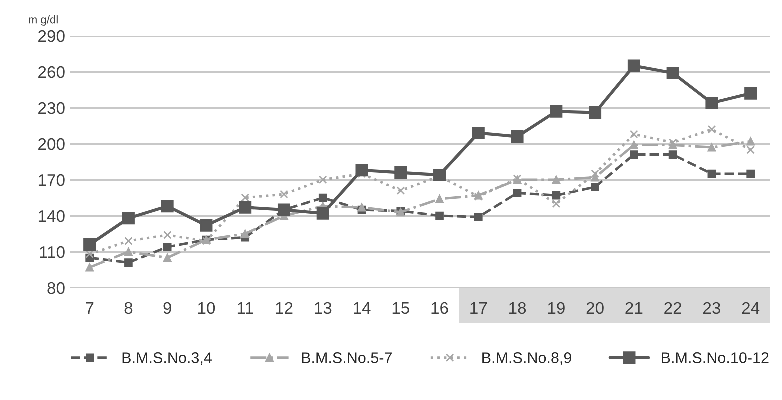 The image size is (782, 400). I want to click on x-tick-label: 14, so click(362, 308).